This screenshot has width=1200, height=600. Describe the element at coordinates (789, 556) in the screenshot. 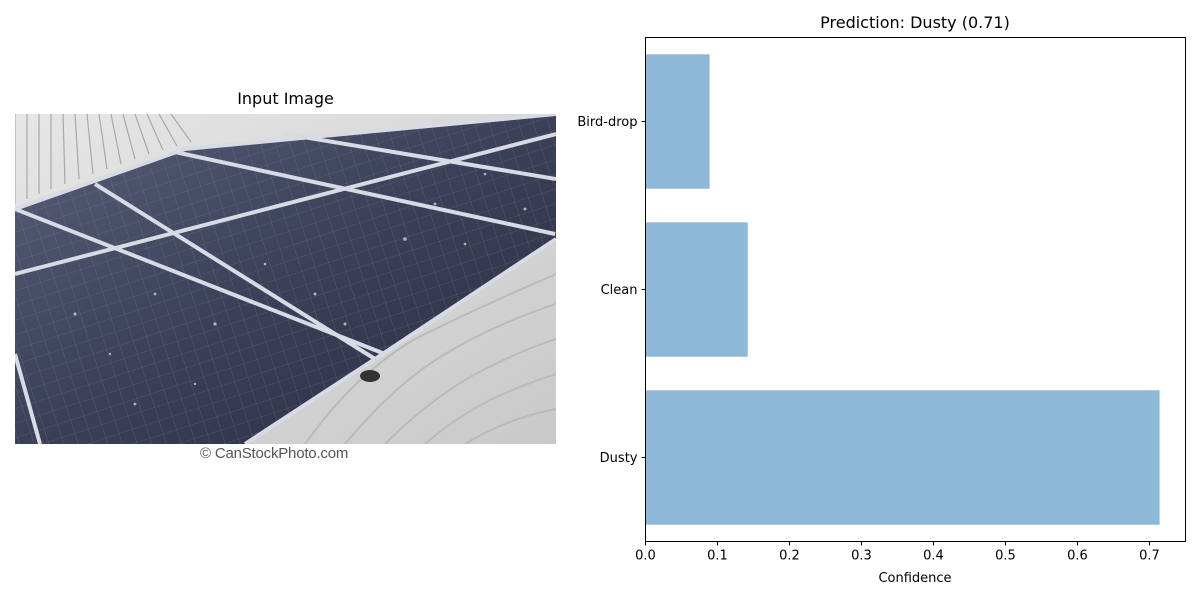

I see `x-tick-label: 0.2` at that location.